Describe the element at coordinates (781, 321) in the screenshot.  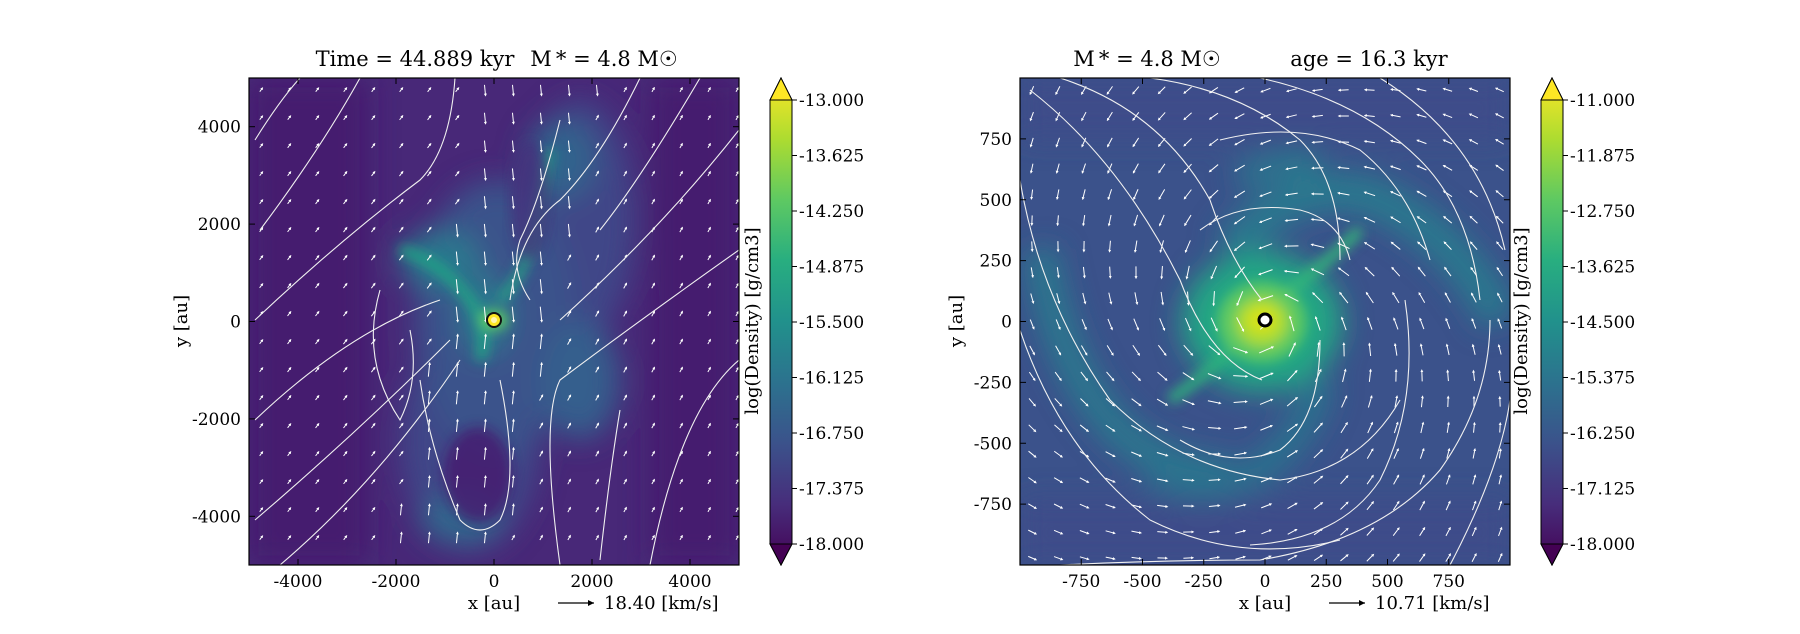
I see `left-colorbar` at that location.